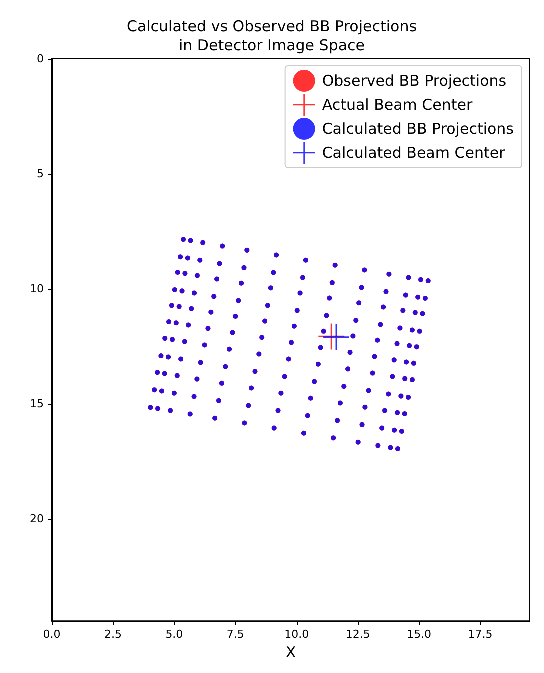 This screenshot has height=673, width=544. I want to click on y-tick-label: 15, so click(37, 404).